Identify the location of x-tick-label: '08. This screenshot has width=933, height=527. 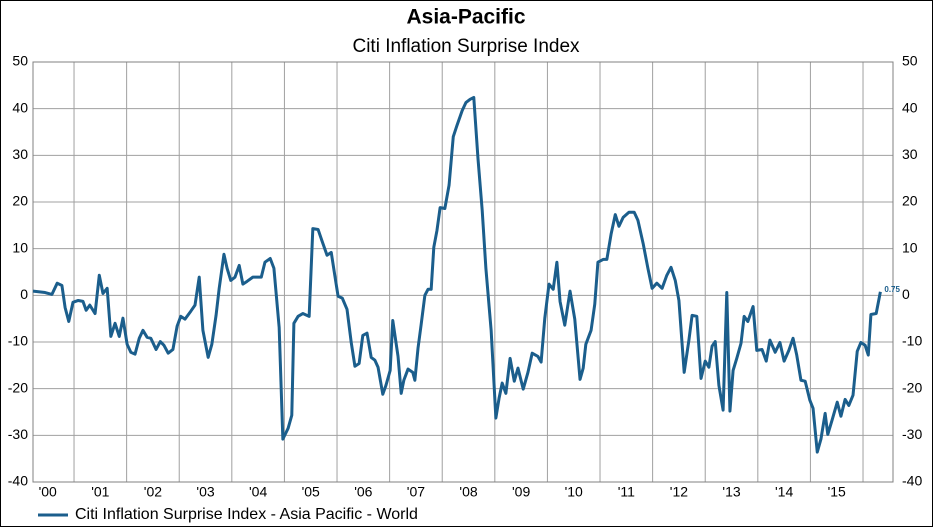
(468, 492).